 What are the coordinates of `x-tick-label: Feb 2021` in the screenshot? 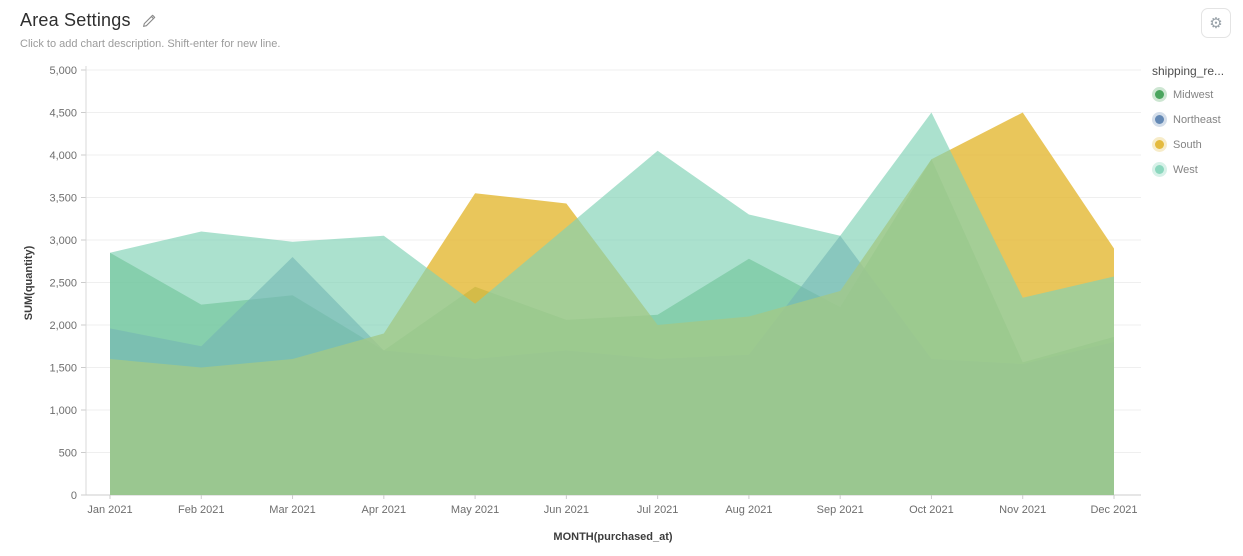 It's located at (201, 510).